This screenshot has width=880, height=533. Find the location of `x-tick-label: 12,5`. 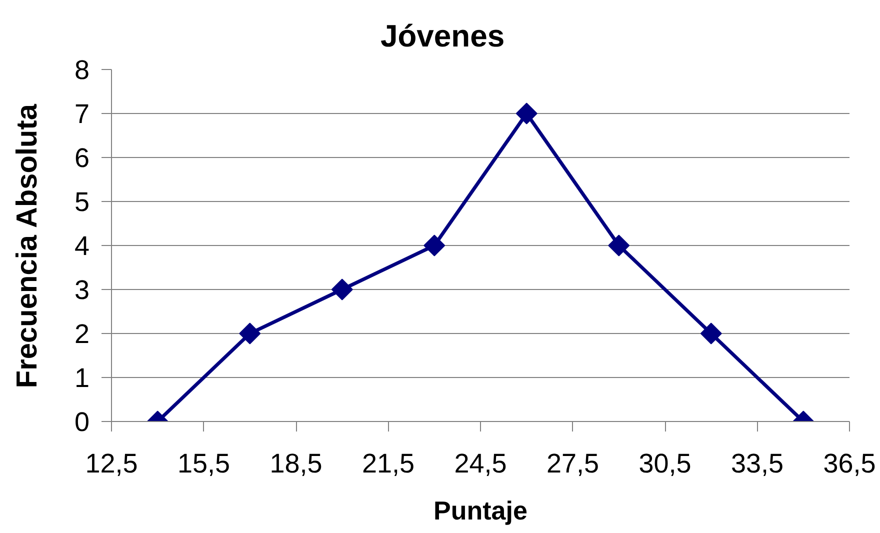

x-tick-label: 12,5 is located at coordinates (111, 463).